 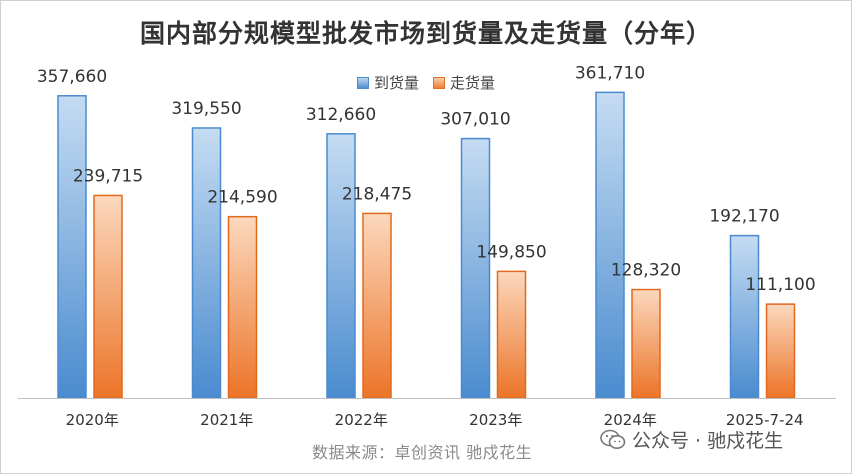 What do you see at coordinates (511, 252) in the screenshot?
I see `label-shipments-3: 149,850` at bounding box center [511, 252].